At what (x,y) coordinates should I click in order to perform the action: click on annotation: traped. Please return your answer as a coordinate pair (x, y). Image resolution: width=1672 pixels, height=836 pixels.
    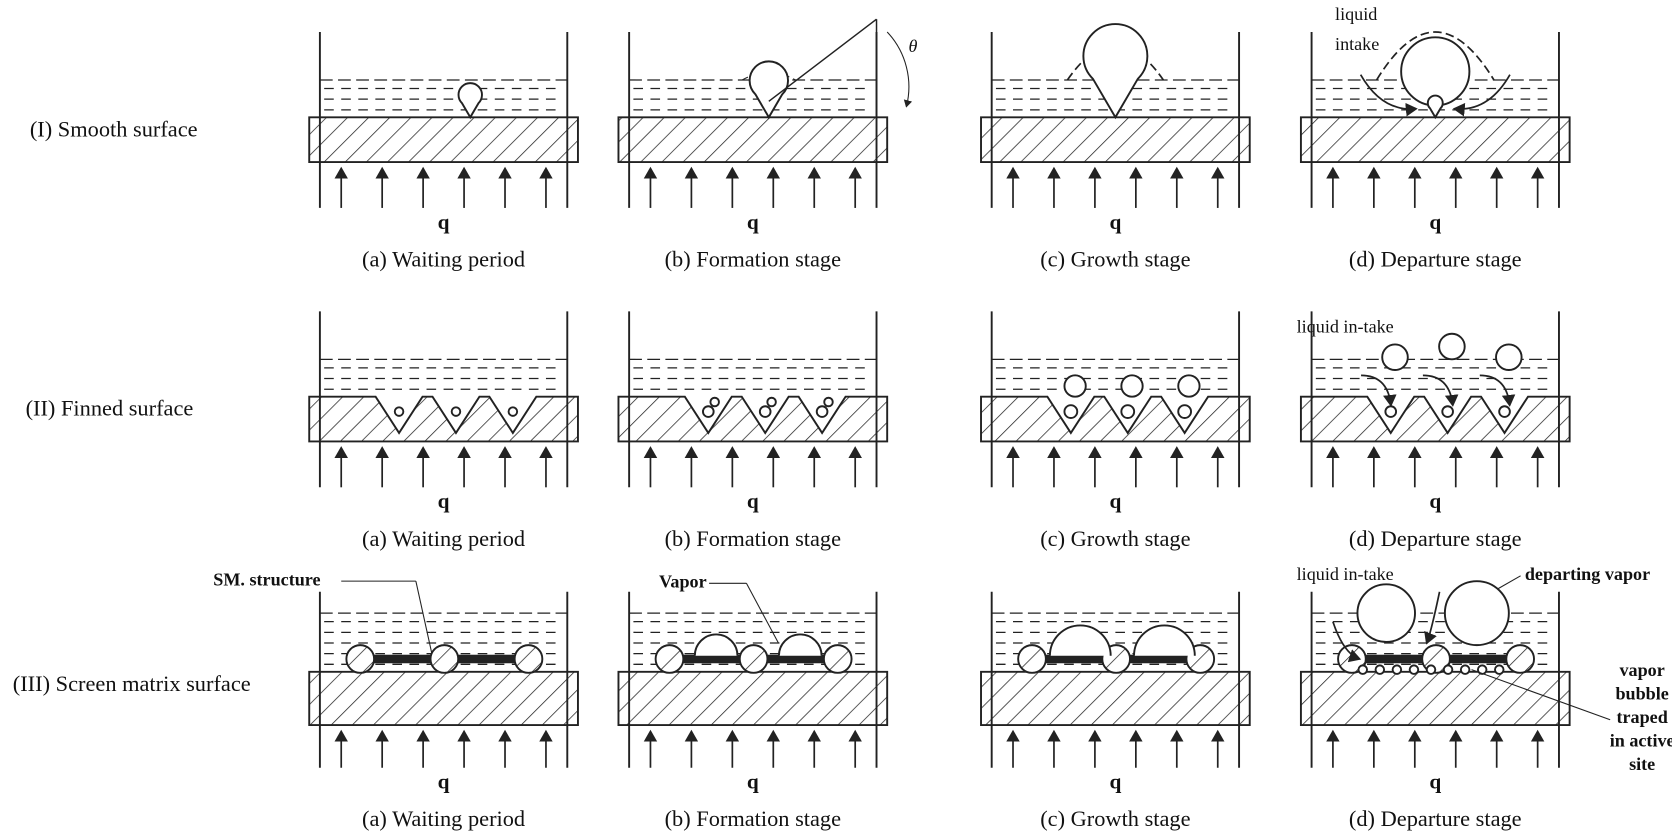
    Looking at the image, I should click on (1641, 717).